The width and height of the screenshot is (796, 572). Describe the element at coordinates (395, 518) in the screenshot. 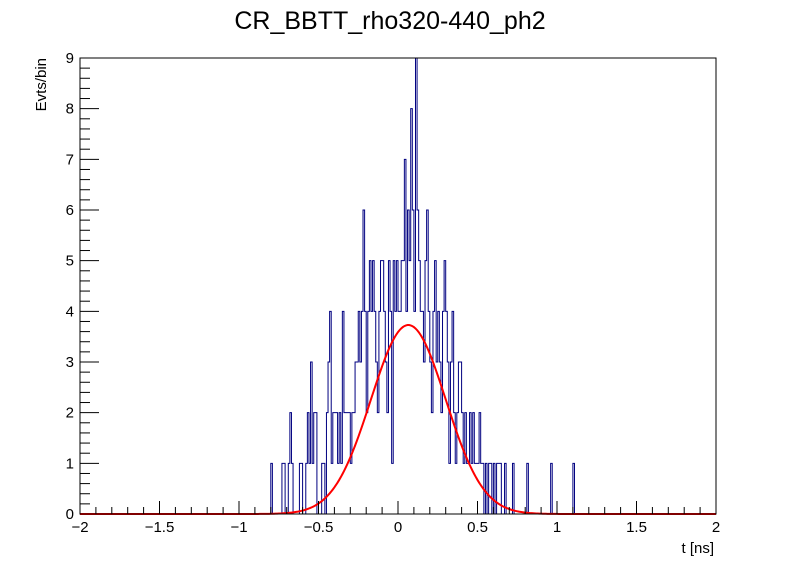

I see `x-axis: −2 −1.5 −1 −0.5 0 0.5 1 1.5 2` at that location.